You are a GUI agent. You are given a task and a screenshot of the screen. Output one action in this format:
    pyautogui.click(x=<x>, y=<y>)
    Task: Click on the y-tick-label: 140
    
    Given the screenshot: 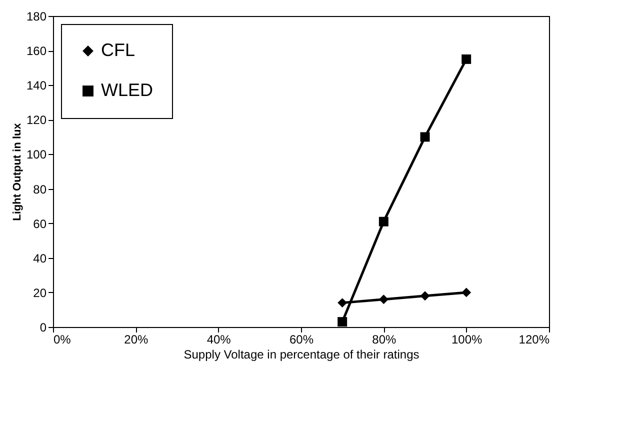 What is the action you would take?
    pyautogui.click(x=36, y=85)
    